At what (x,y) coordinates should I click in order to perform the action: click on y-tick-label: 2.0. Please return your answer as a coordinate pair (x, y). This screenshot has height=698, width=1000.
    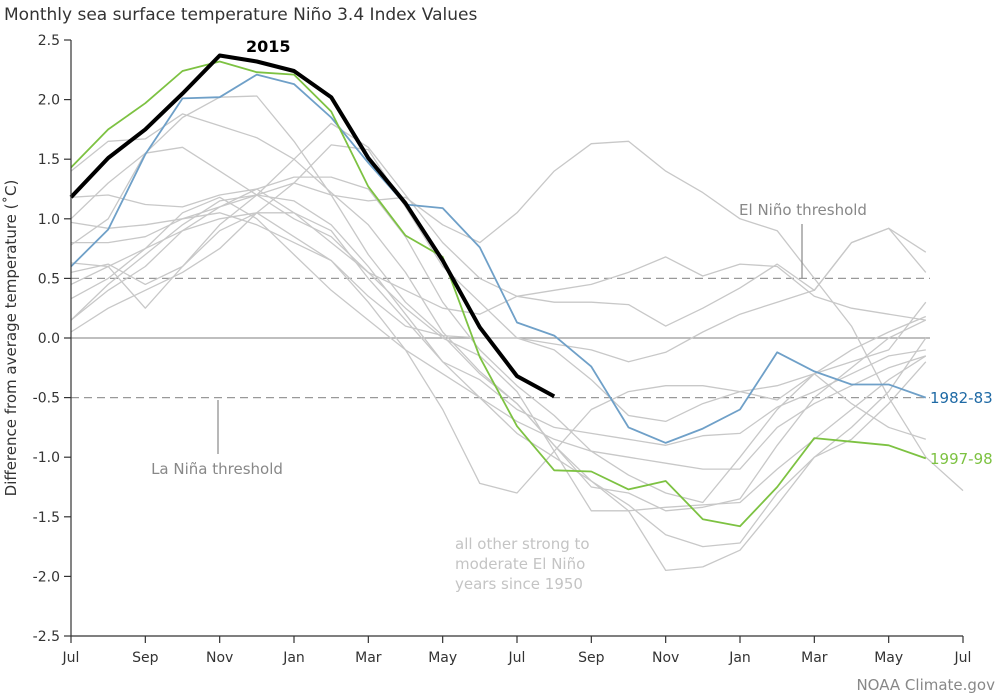
    Looking at the image, I should click on (49, 101).